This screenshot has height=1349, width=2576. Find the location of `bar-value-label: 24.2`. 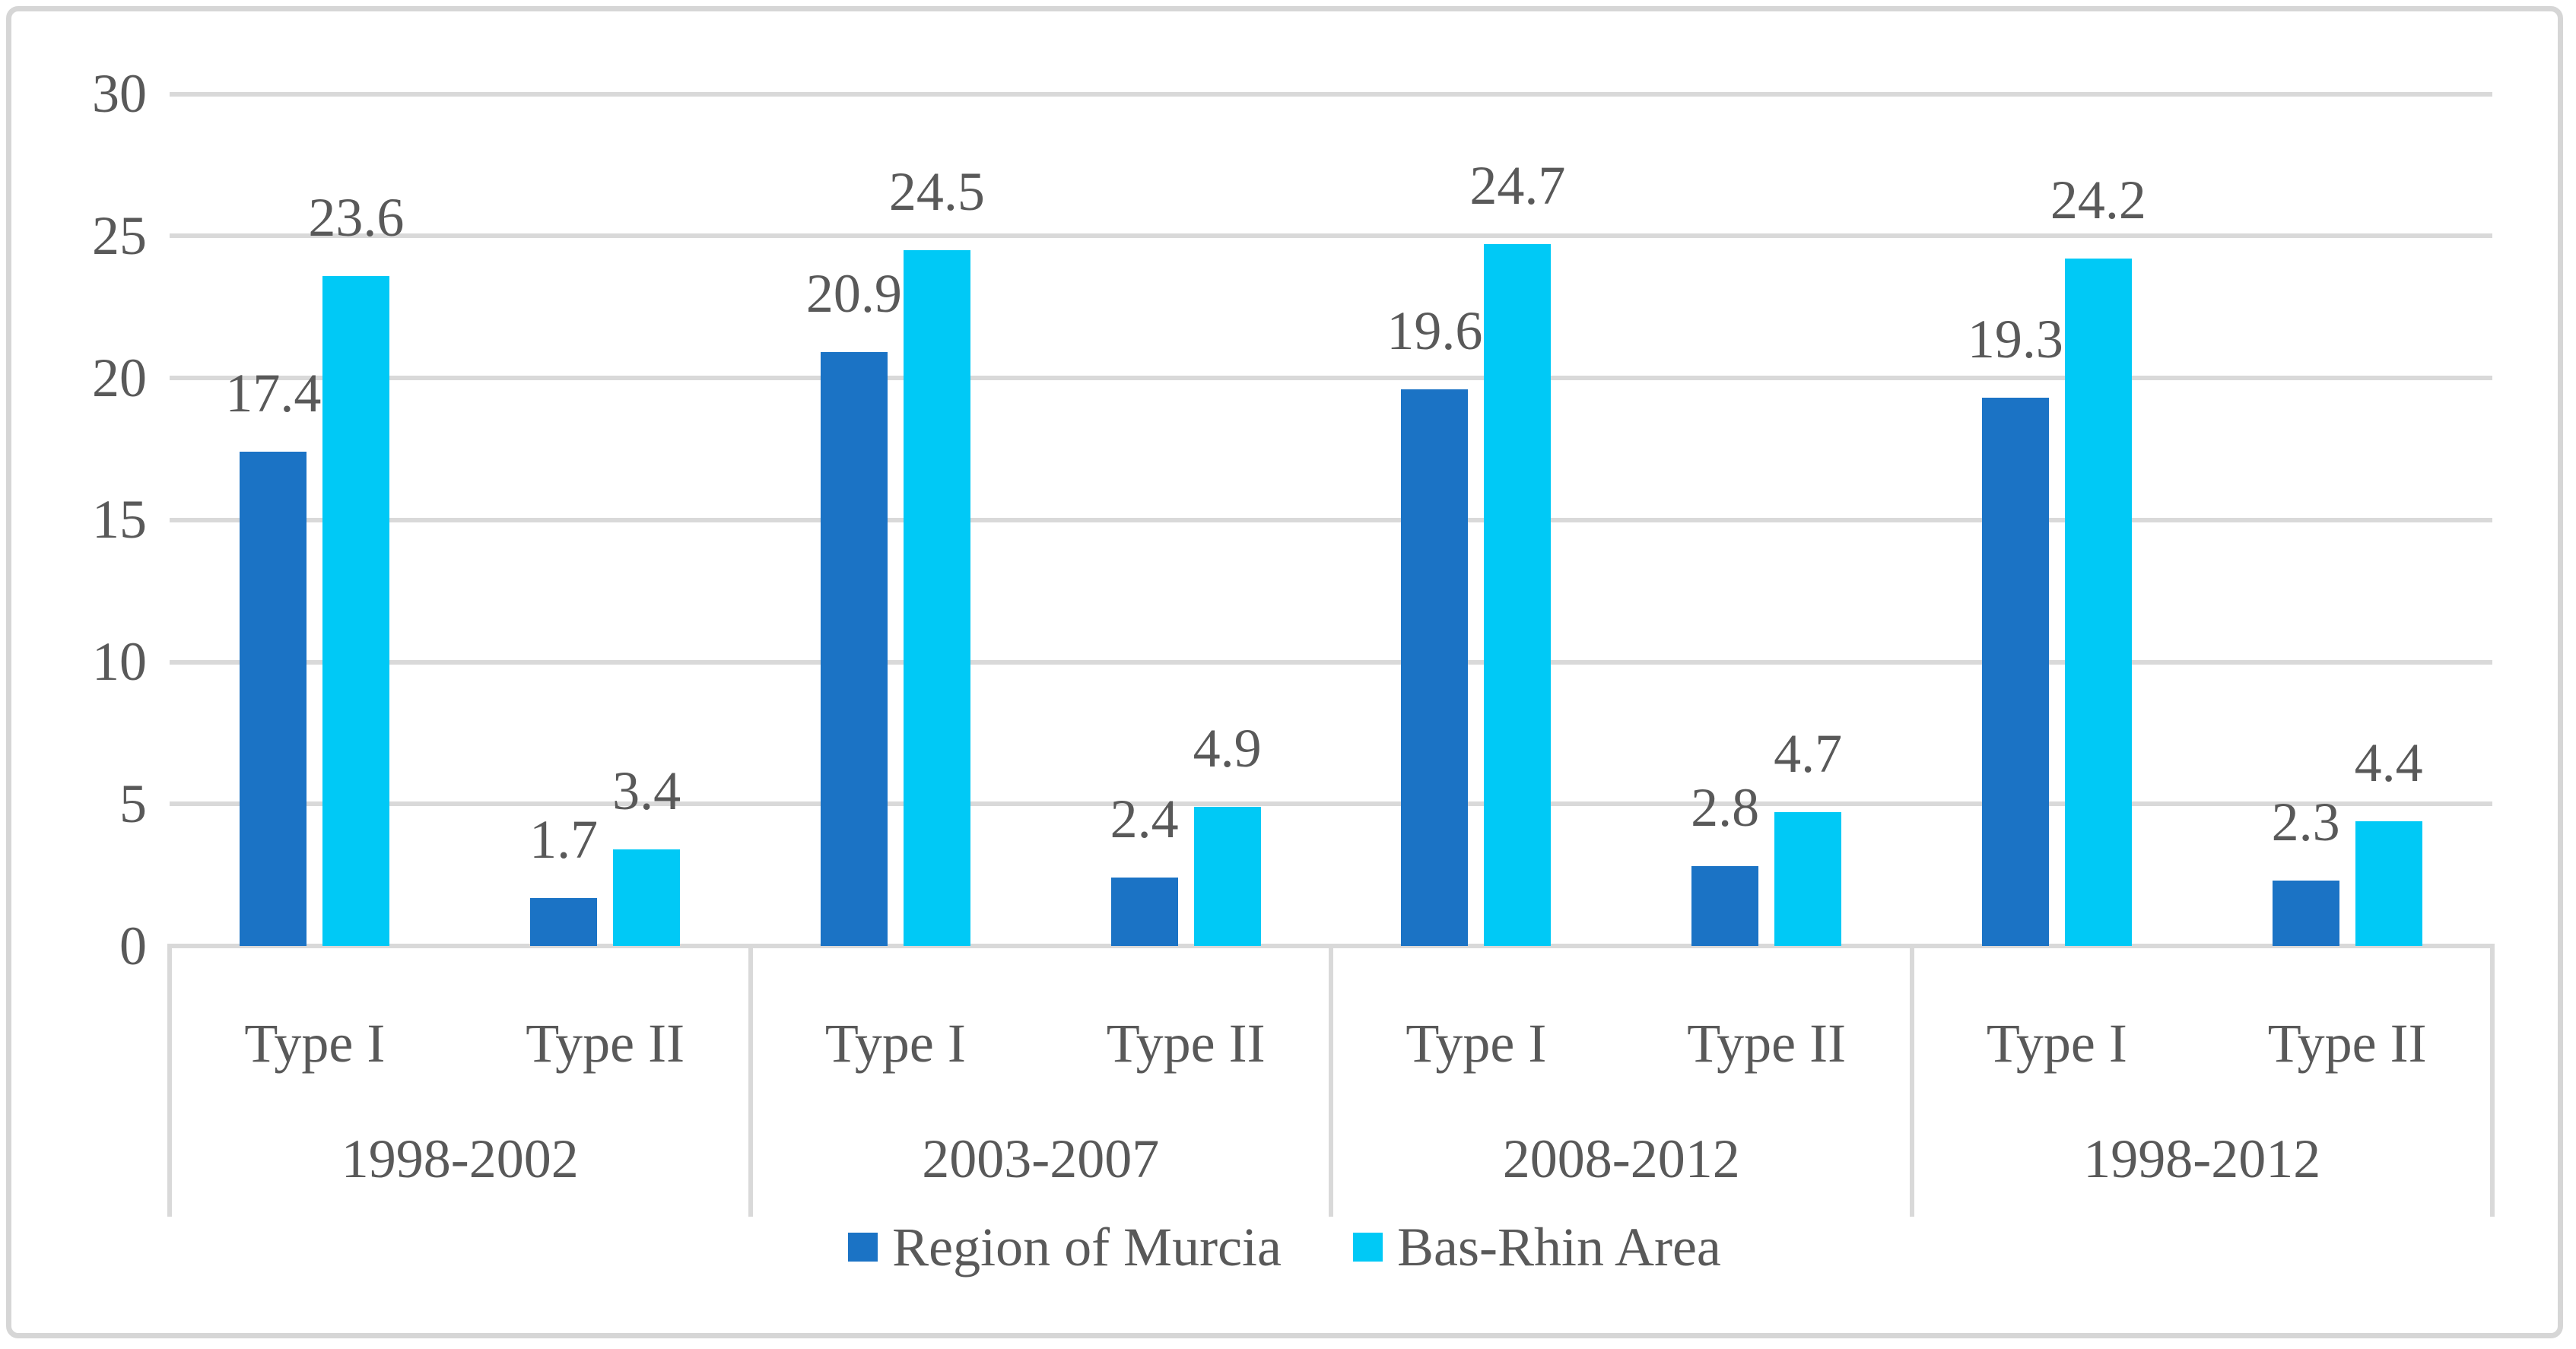

bar-value-label: 24.2 is located at coordinates (2098, 200).